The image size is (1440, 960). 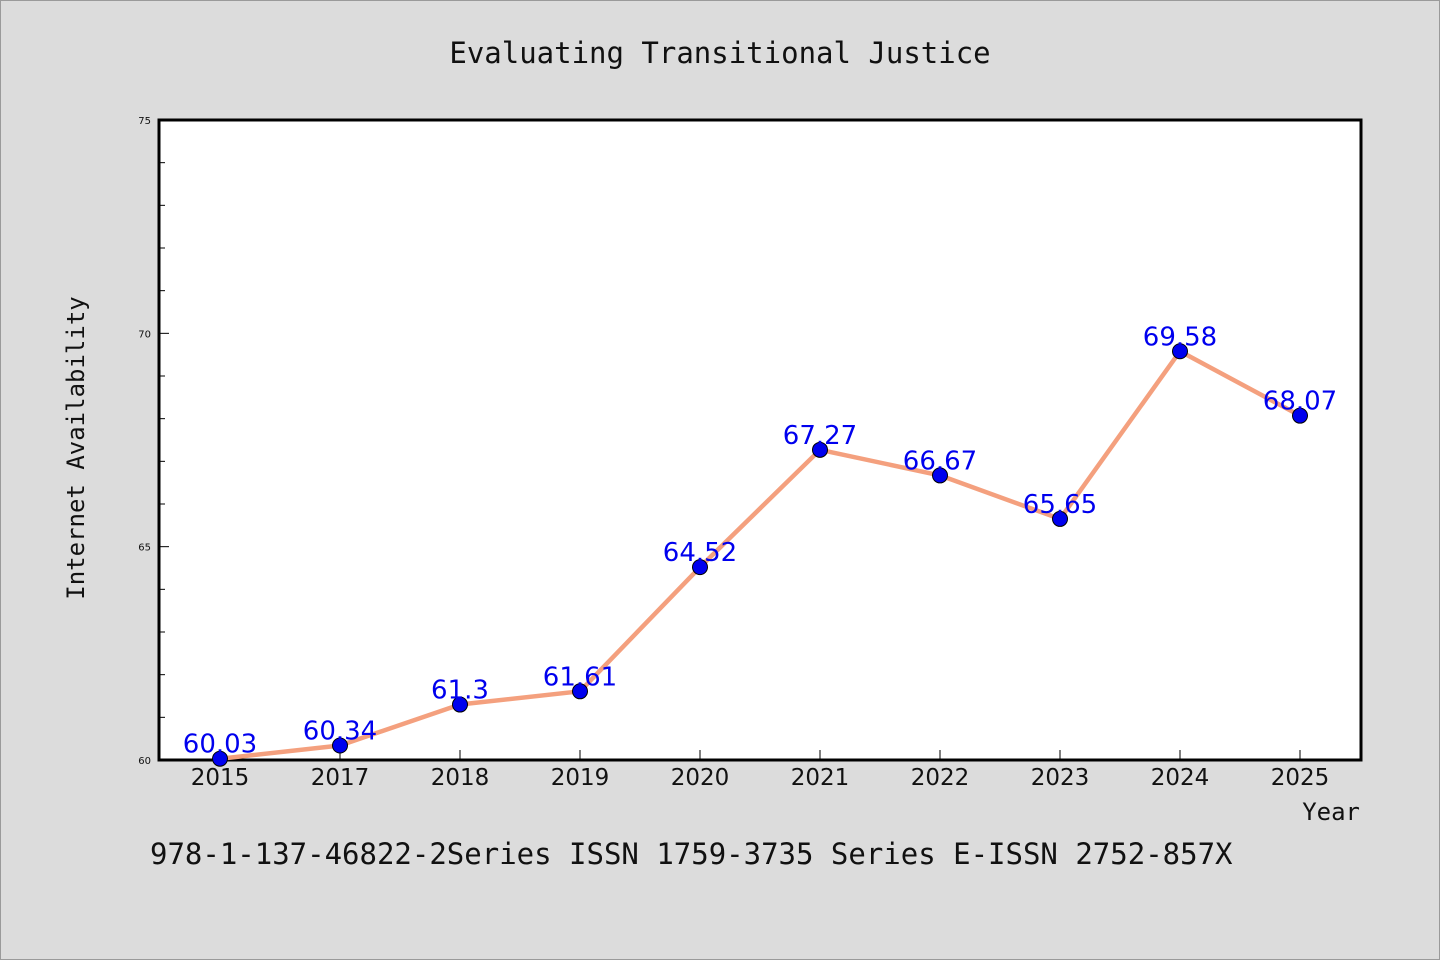 What do you see at coordinates (1300, 402) in the screenshot?
I see `data-label: 68.07` at bounding box center [1300, 402].